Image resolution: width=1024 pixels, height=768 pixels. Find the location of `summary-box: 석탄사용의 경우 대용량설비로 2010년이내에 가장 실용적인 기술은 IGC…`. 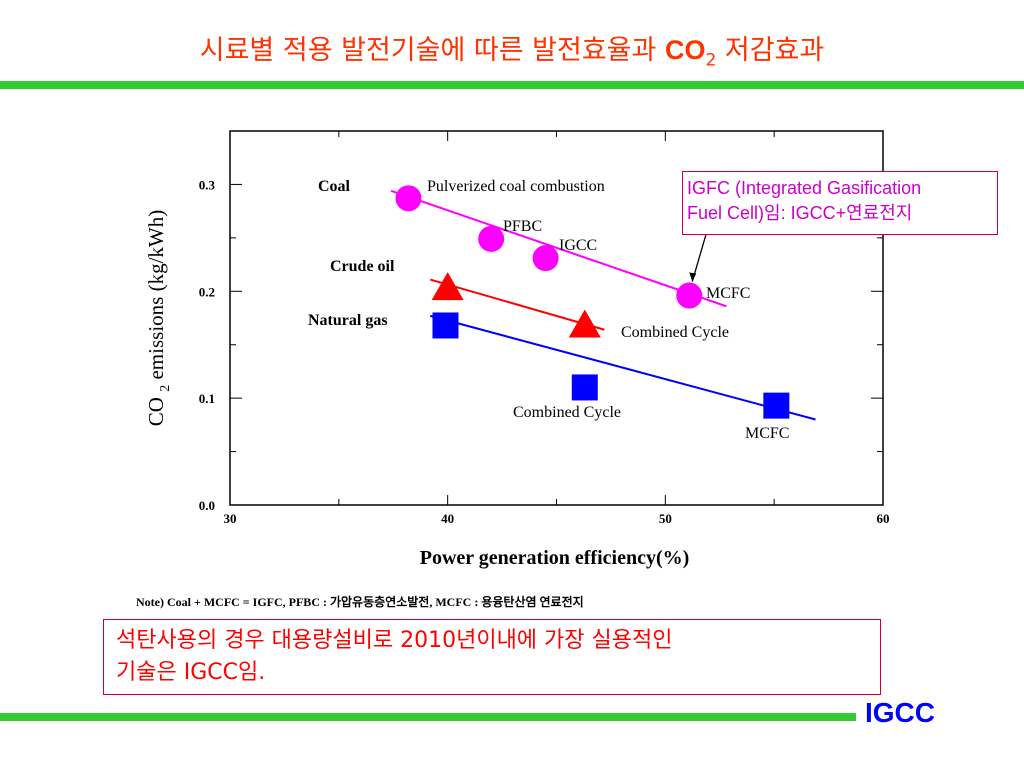

summary-box: 석탄사용의 경우 대용량설비로 2010년이내에 가장 실용적인 기술은 IGC… is located at coordinates (492, 657).